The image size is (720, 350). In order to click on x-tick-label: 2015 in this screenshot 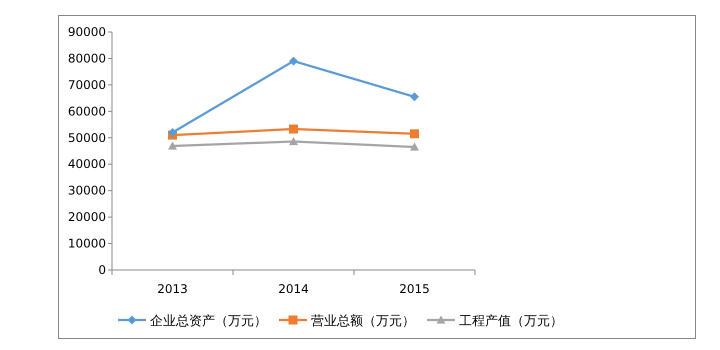, I will do `click(414, 289)`.